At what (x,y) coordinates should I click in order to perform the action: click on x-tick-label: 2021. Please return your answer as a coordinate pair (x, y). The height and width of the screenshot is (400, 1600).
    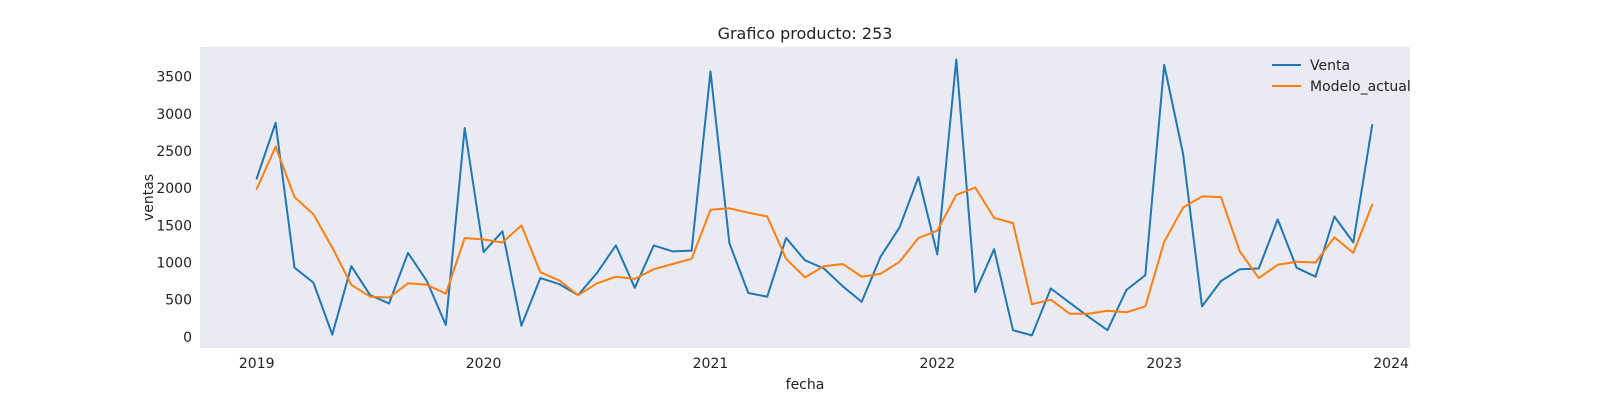
    Looking at the image, I should click on (711, 364).